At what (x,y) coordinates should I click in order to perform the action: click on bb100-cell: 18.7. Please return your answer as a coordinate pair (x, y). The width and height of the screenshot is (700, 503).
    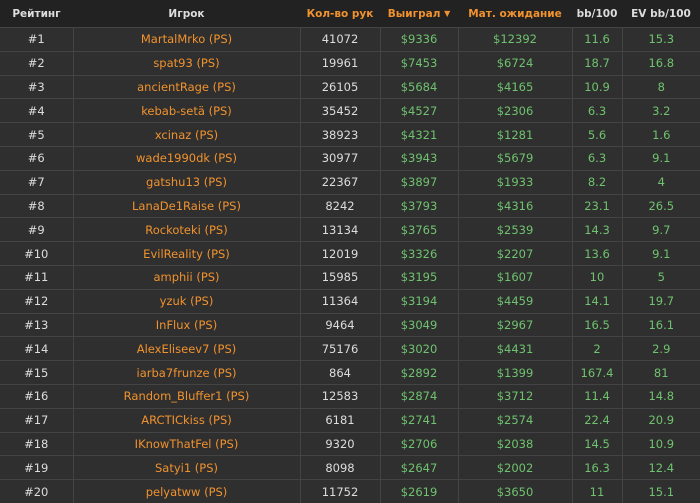
    Looking at the image, I should click on (596, 63).